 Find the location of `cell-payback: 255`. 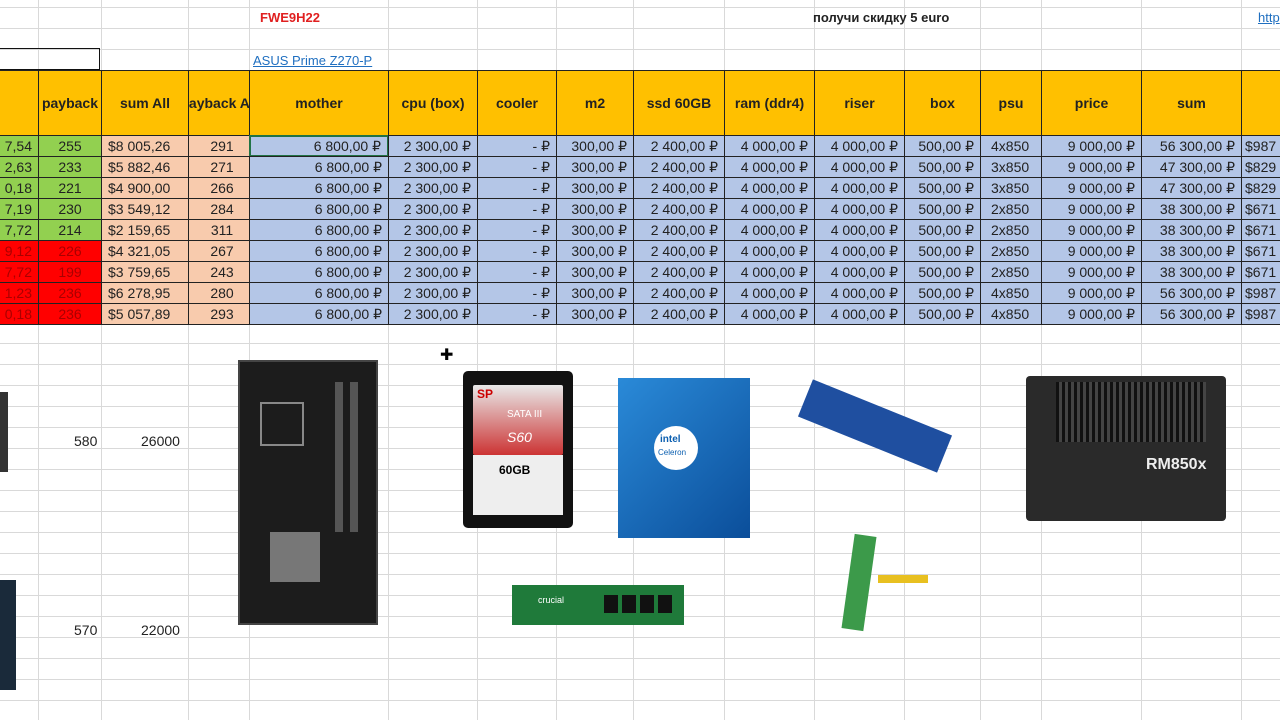

cell-payback: 255 is located at coordinates (70, 146).